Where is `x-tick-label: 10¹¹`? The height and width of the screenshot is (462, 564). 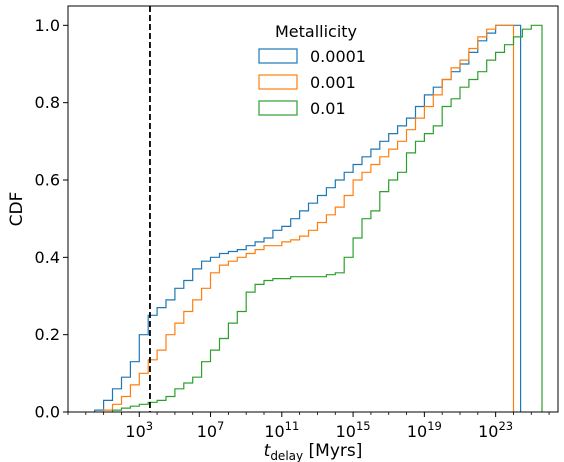
x-tick-label: 10¹¹ is located at coordinates (281, 430).